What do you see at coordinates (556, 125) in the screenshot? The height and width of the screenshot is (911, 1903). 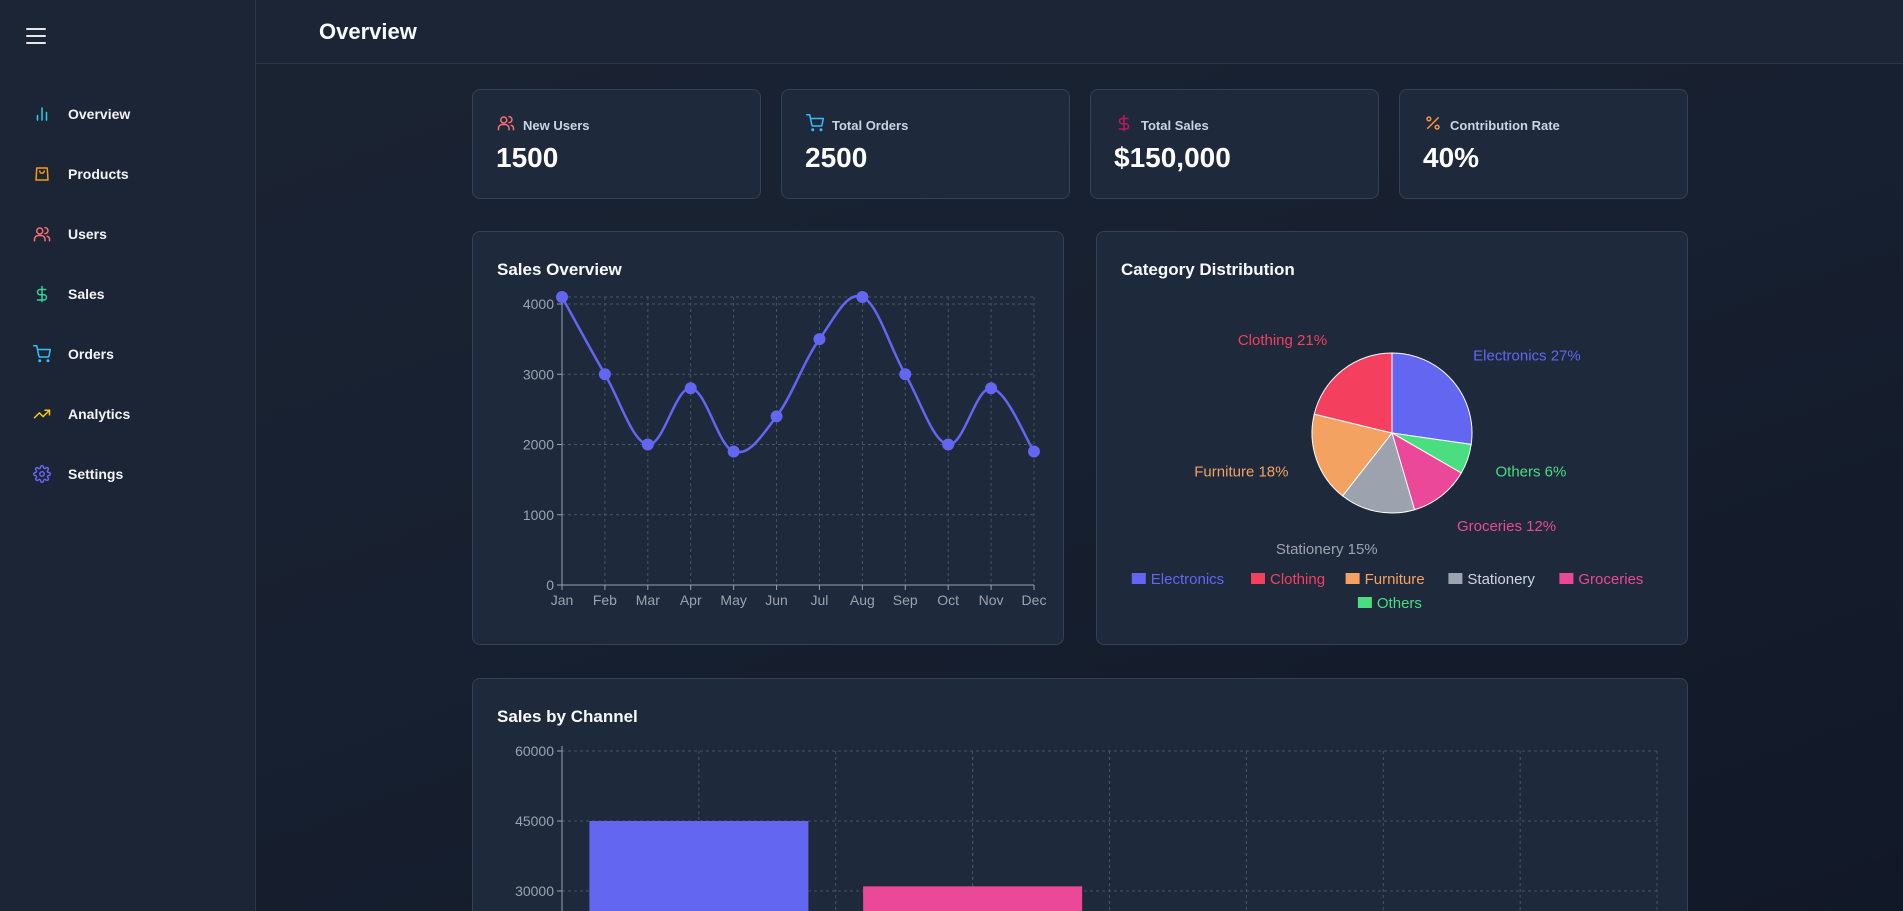 I see `stat-label: New Users` at bounding box center [556, 125].